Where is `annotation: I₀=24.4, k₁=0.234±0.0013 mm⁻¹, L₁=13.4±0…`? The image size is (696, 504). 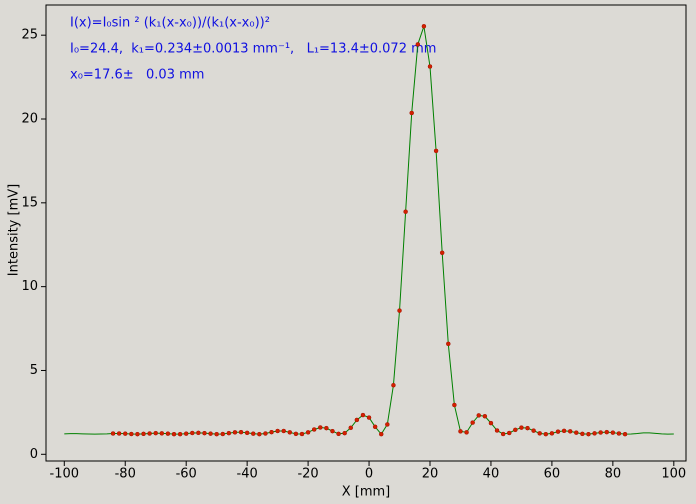
annotation: I₀=24.4, k₁=0.234±0.0013 mm⁻¹, L₁=13.4±0… is located at coordinates (253, 49).